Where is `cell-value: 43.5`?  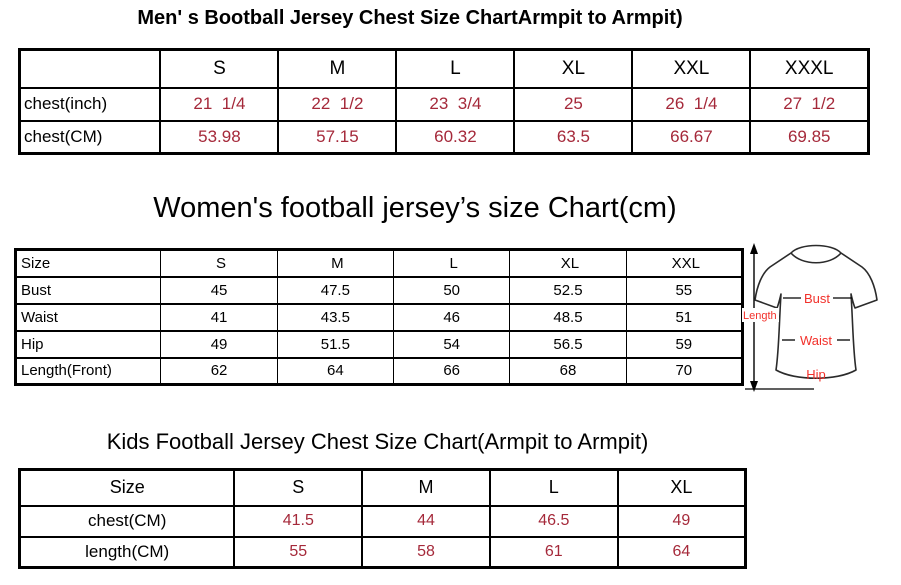
cell-value: 43.5 is located at coordinates (335, 317).